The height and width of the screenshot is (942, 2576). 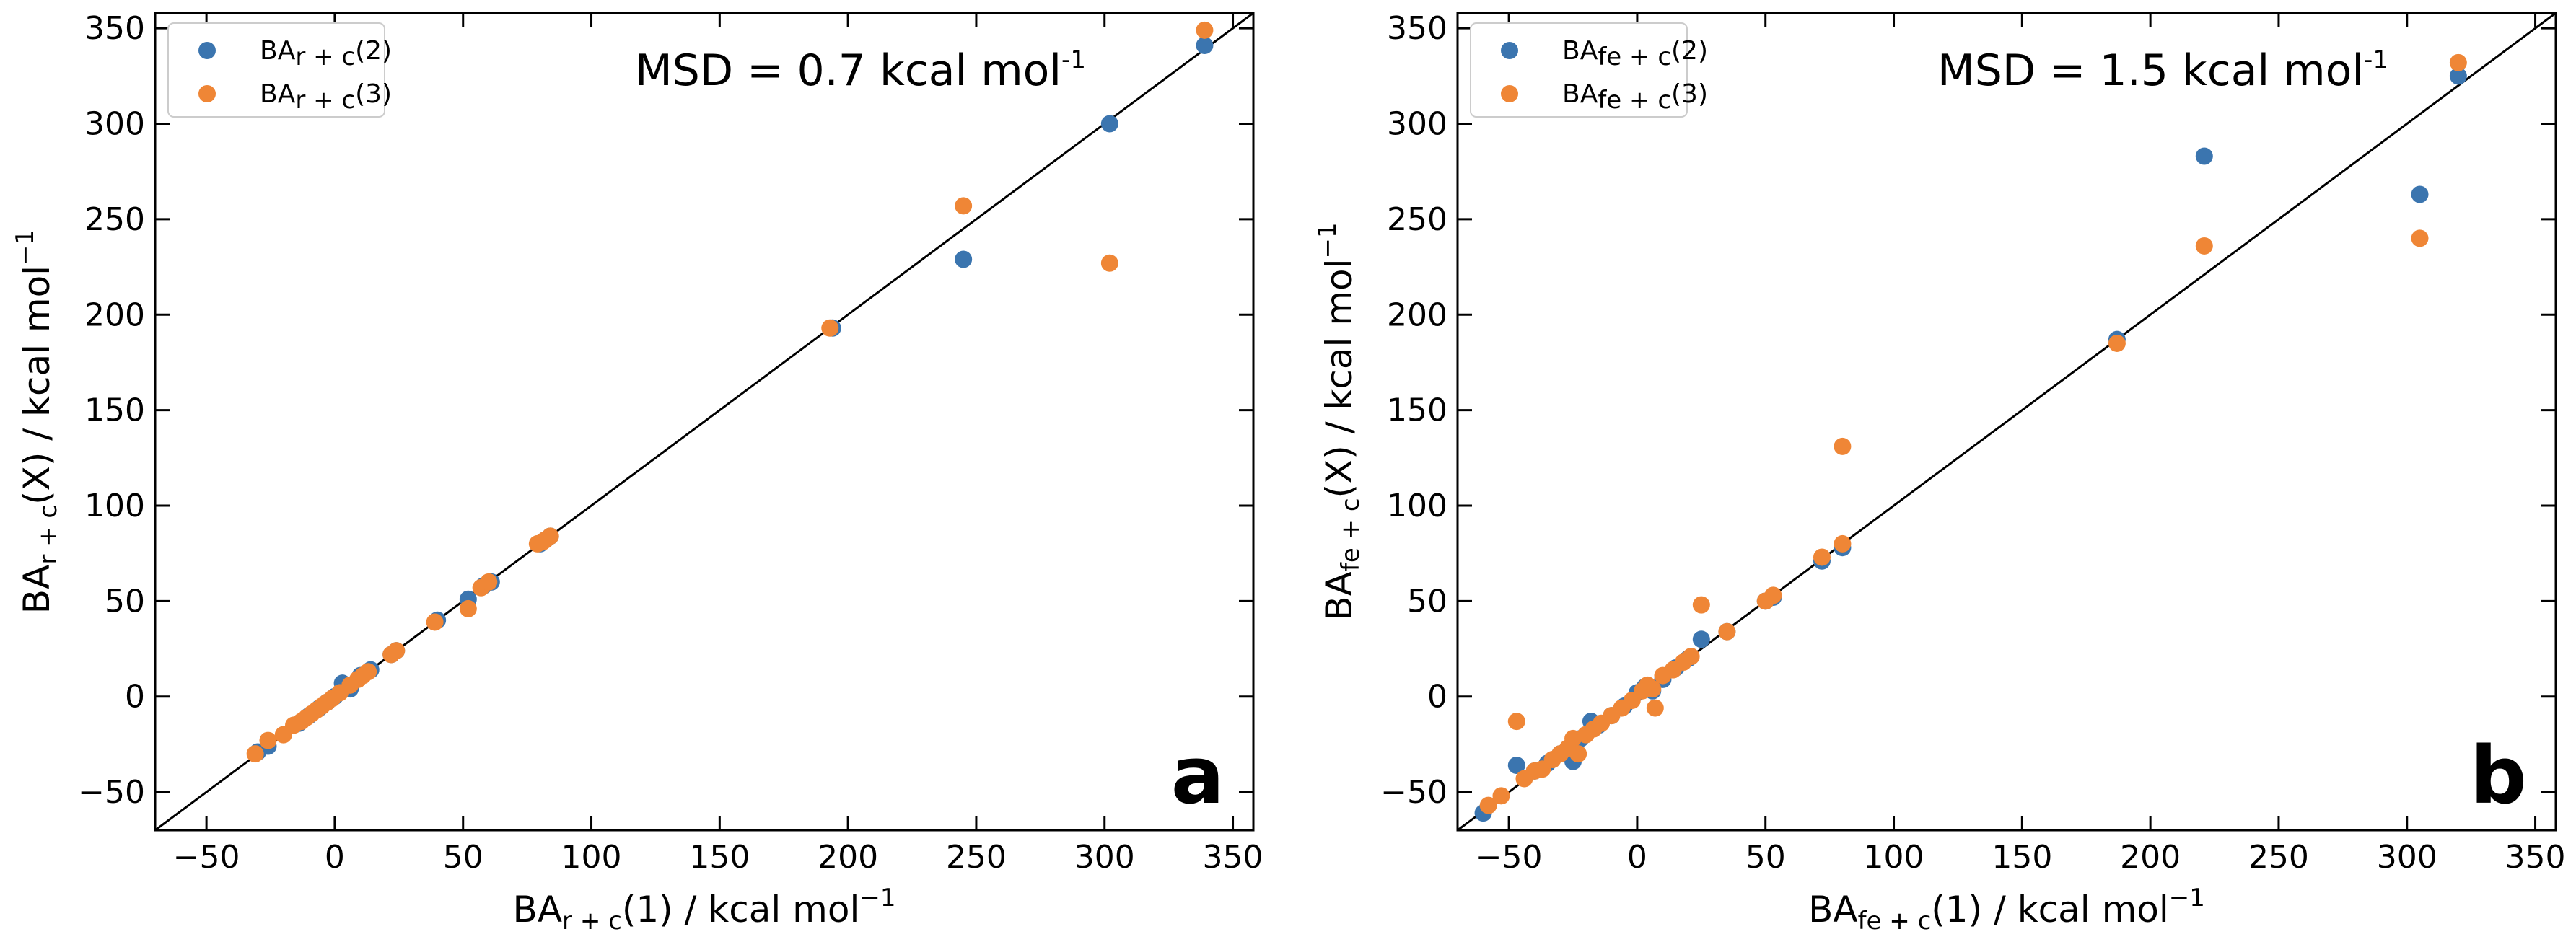 I want to click on legend: BAfe + c(2) BAfe + c(3), so click(x=1589, y=70).